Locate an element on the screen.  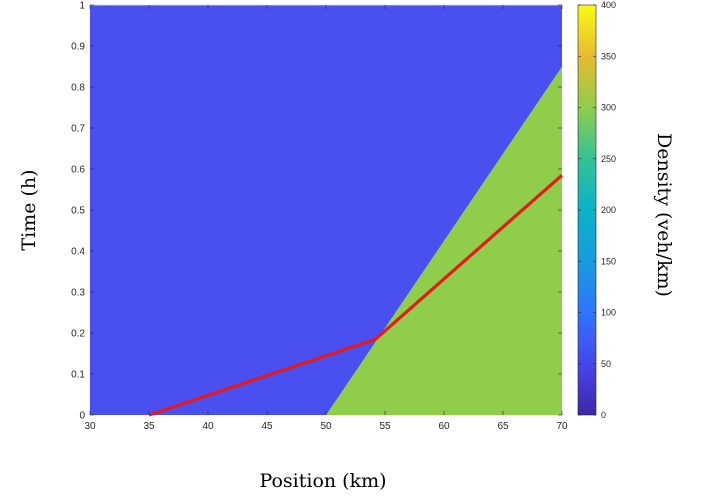
colorbar-tick-label: 150 is located at coordinates (608, 261).